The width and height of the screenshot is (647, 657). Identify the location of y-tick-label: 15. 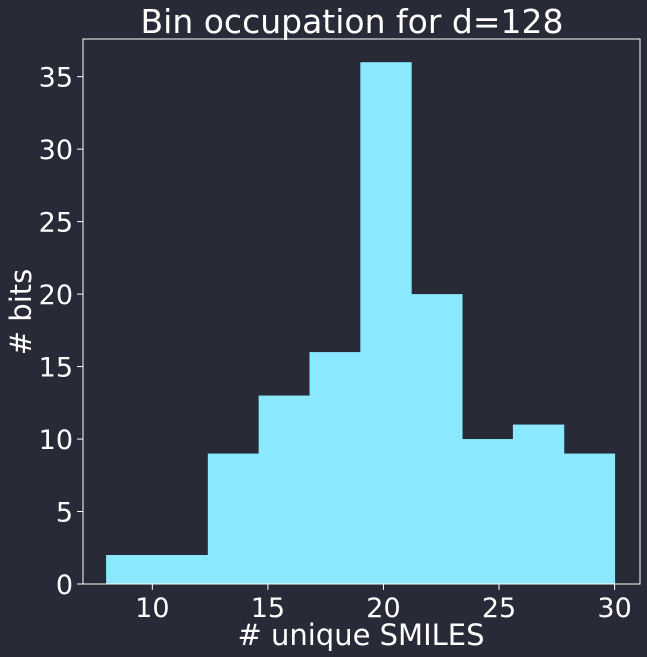
(56, 368).